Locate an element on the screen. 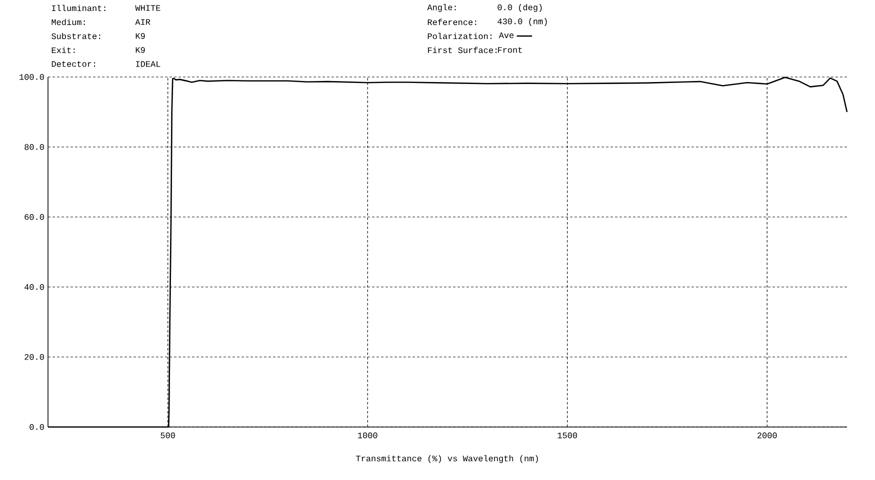 This screenshot has width=875, height=480. x-tick-label: 1000 is located at coordinates (368, 435).